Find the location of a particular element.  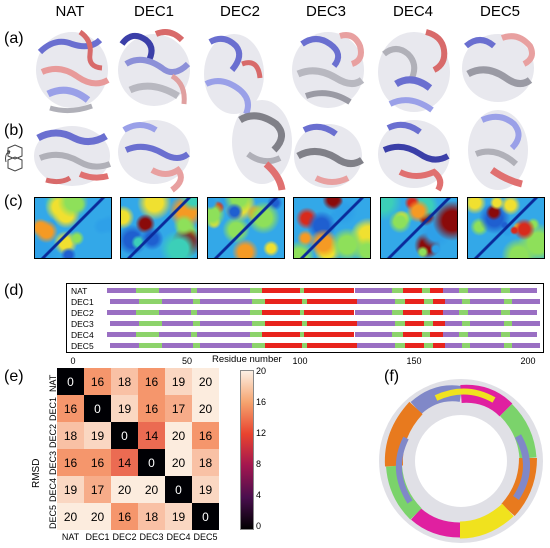

residue-tick: 50 is located at coordinates (186, 361).